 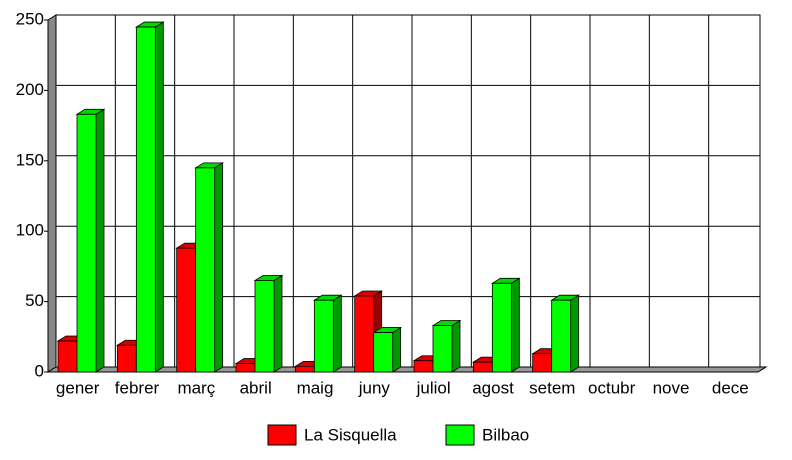 What do you see at coordinates (315, 387) in the screenshot?
I see `x-tick-label: maig` at bounding box center [315, 387].